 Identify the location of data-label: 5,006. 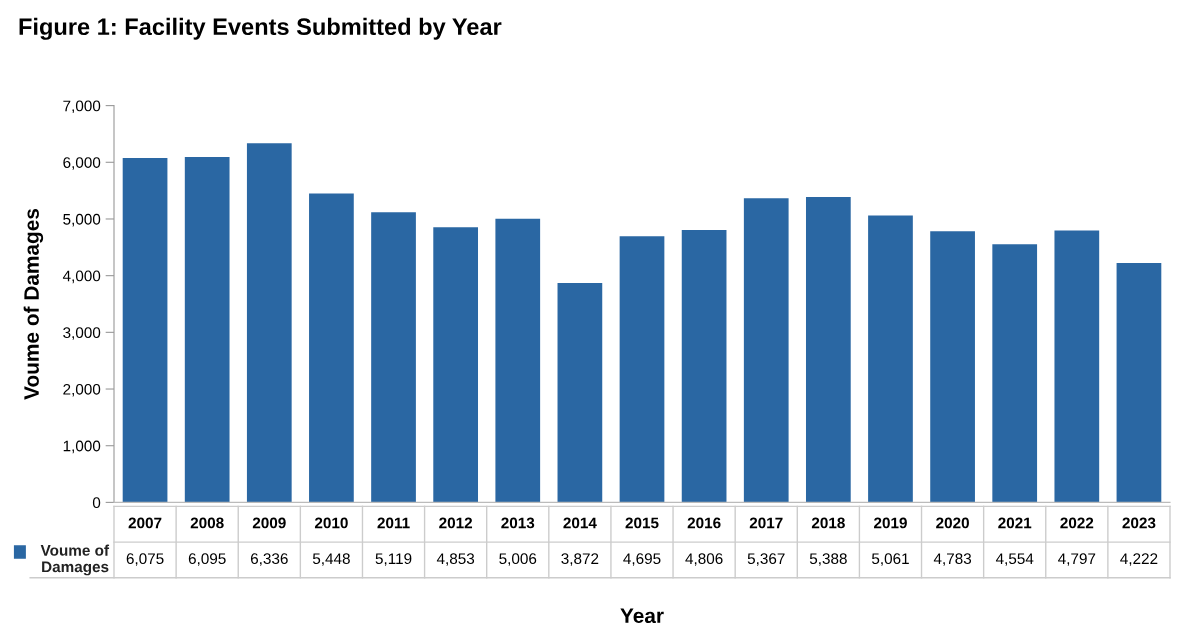
(518, 559).